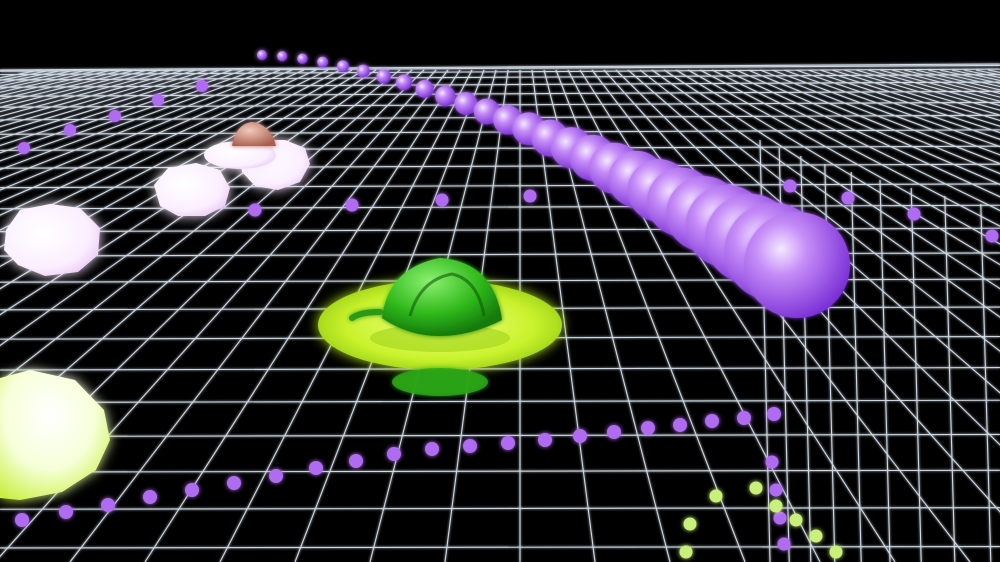  I want to click on lime-blob-enemy, so click(55, 435).